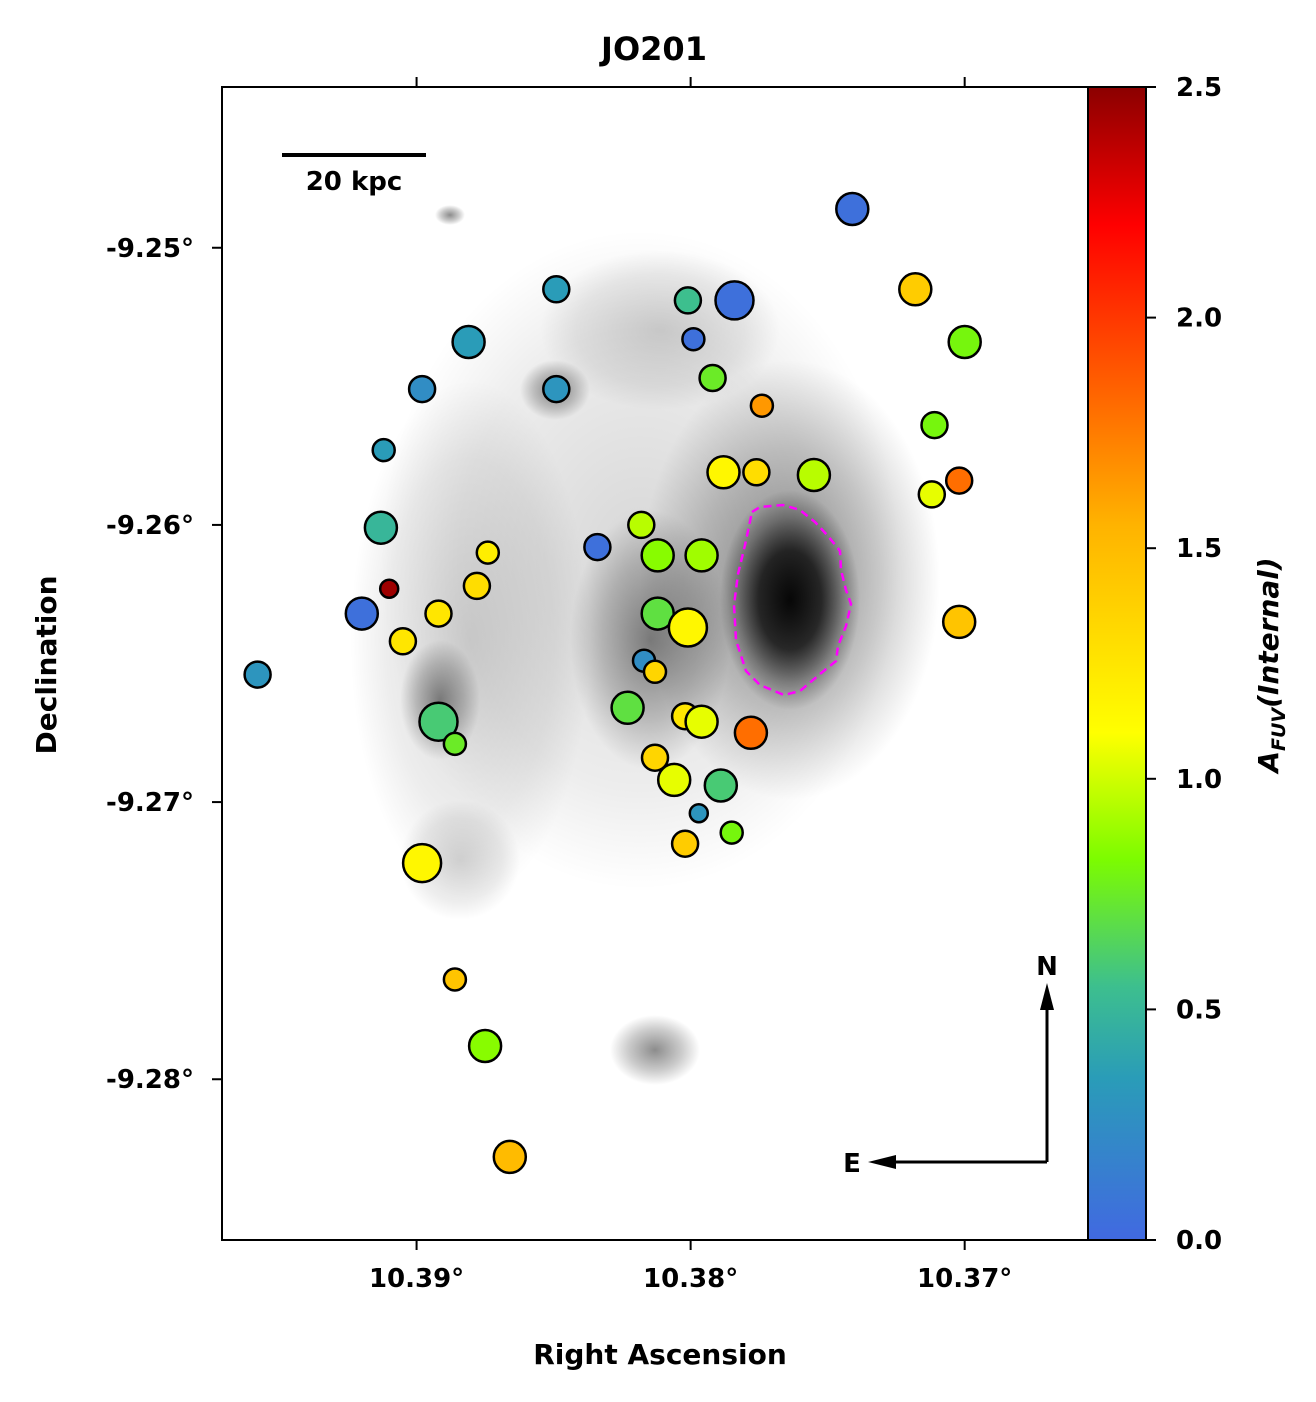 This screenshot has width=1316, height=1402. What do you see at coordinates (690, 1279) in the screenshot?
I see `x-tick-label: 10.38°` at bounding box center [690, 1279].